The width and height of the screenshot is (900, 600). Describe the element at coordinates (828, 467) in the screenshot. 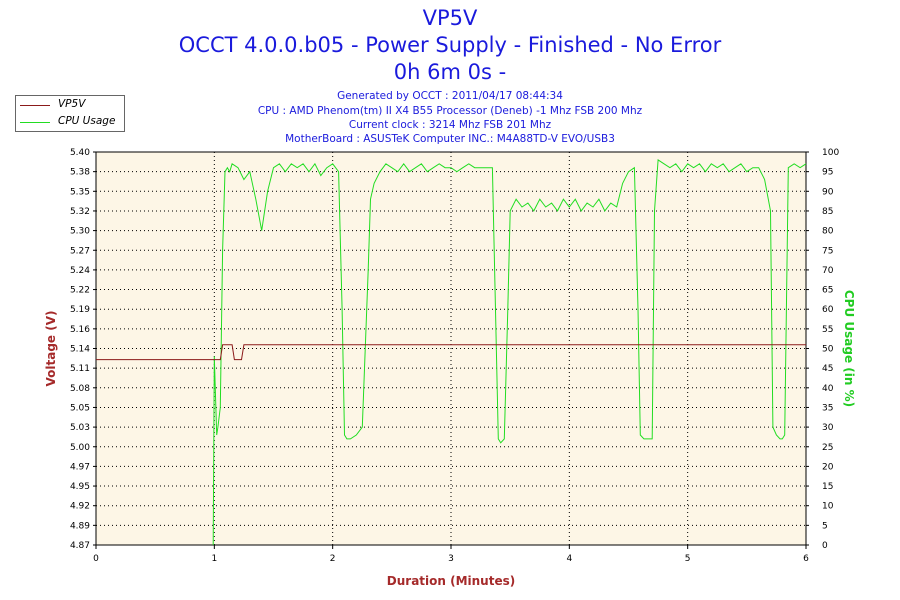

I see `y2-tick-label: 20` at that location.